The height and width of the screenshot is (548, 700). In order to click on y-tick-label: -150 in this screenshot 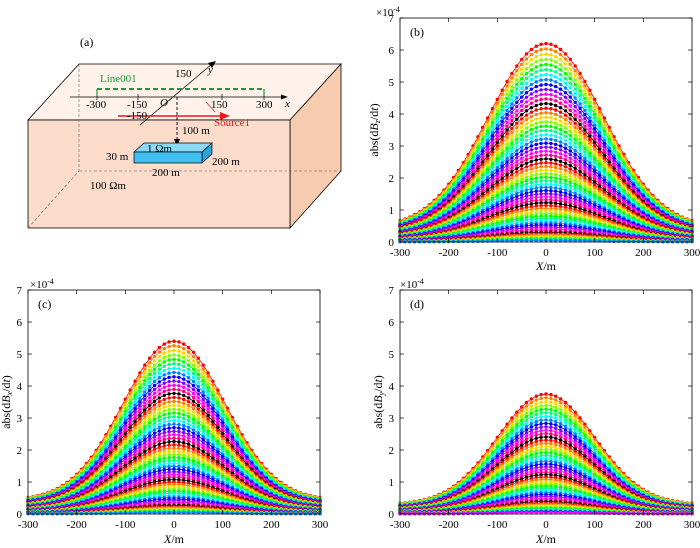, I will do `click(137, 116)`.